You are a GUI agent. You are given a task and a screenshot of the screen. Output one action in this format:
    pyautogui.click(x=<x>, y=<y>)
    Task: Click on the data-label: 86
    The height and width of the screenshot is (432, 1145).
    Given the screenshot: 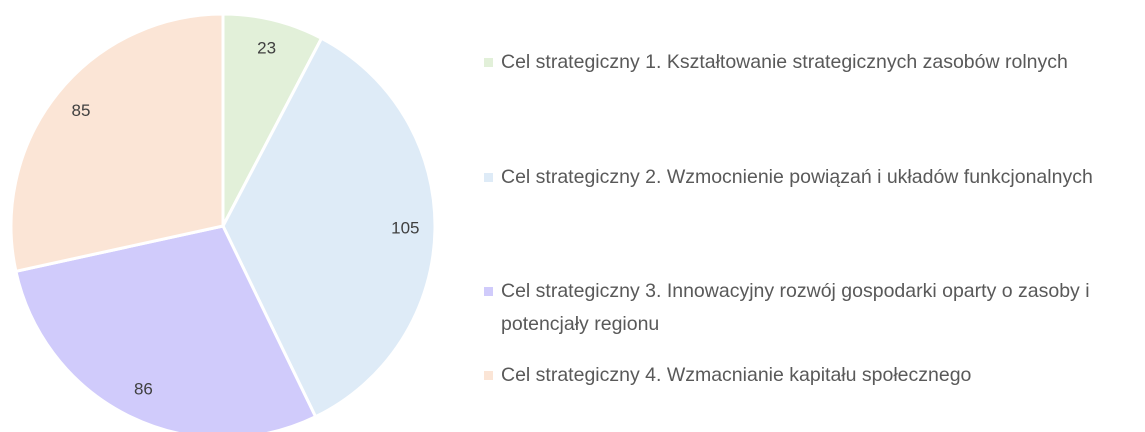 What is the action you would take?
    pyautogui.click(x=143, y=389)
    